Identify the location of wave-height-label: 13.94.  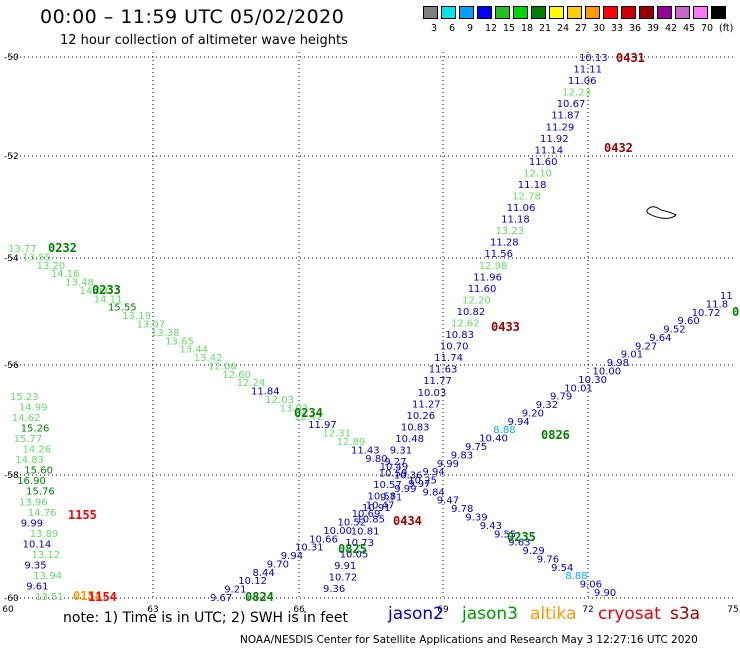
(47, 576).